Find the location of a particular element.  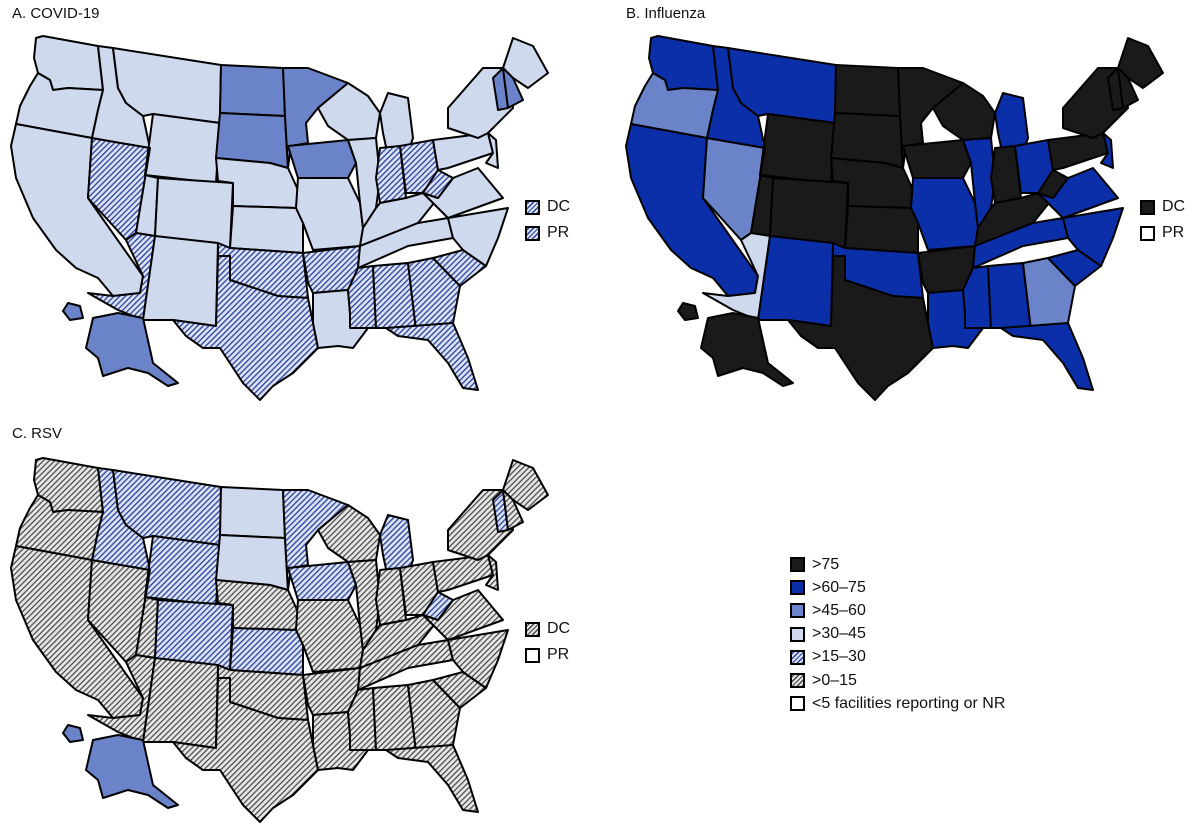

legend-label: >15–30 is located at coordinates (839, 657).